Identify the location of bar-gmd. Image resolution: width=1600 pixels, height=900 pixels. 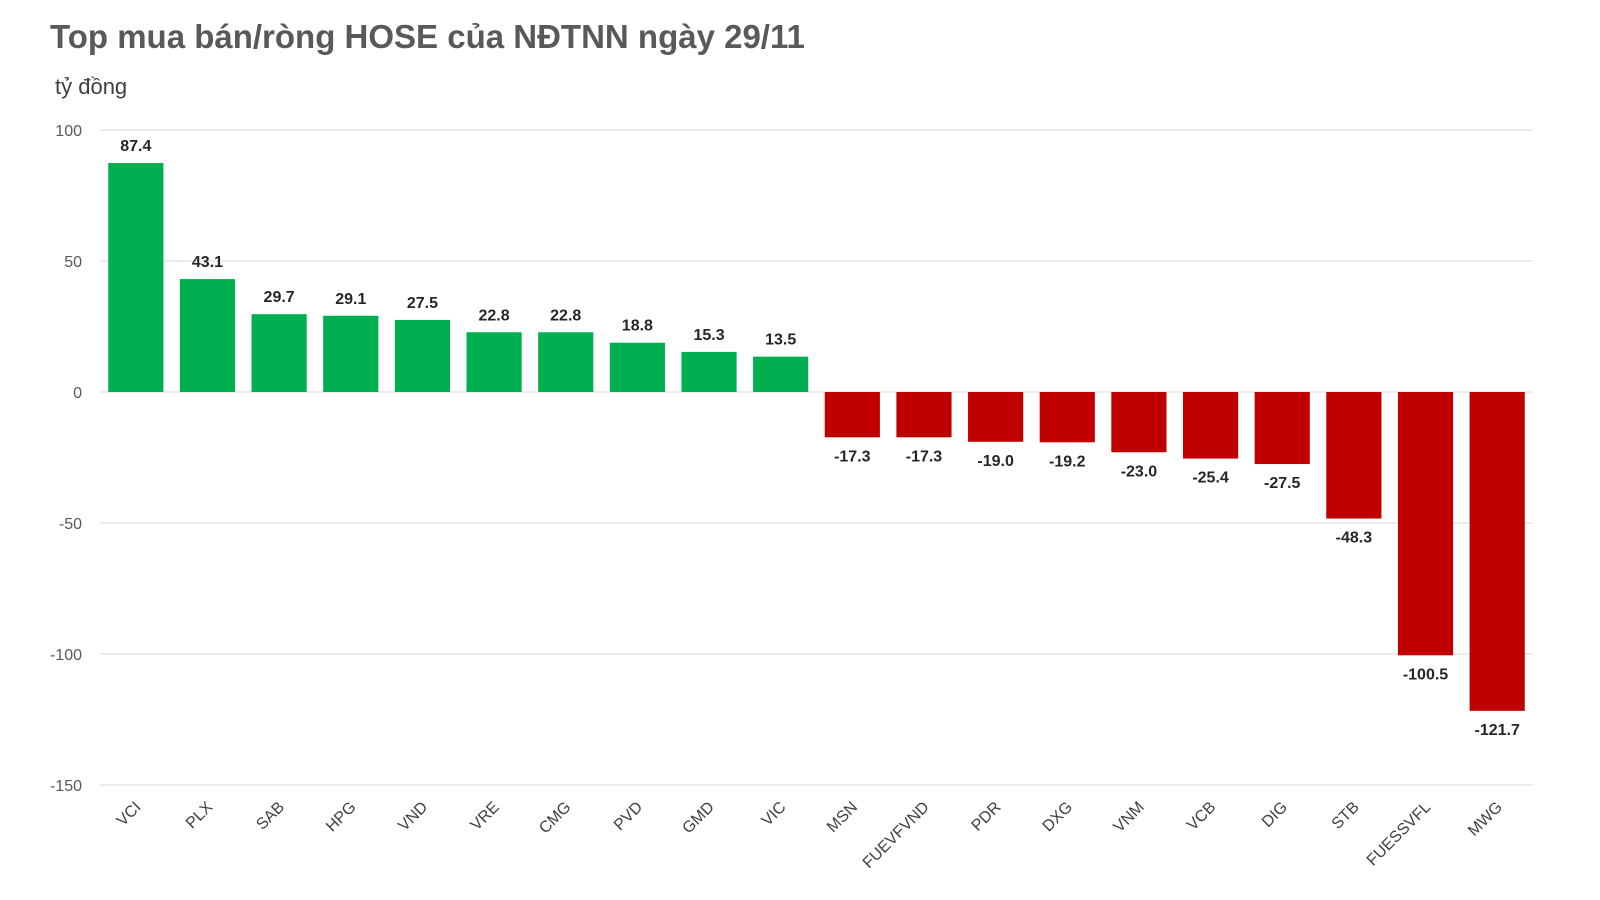
(709, 371).